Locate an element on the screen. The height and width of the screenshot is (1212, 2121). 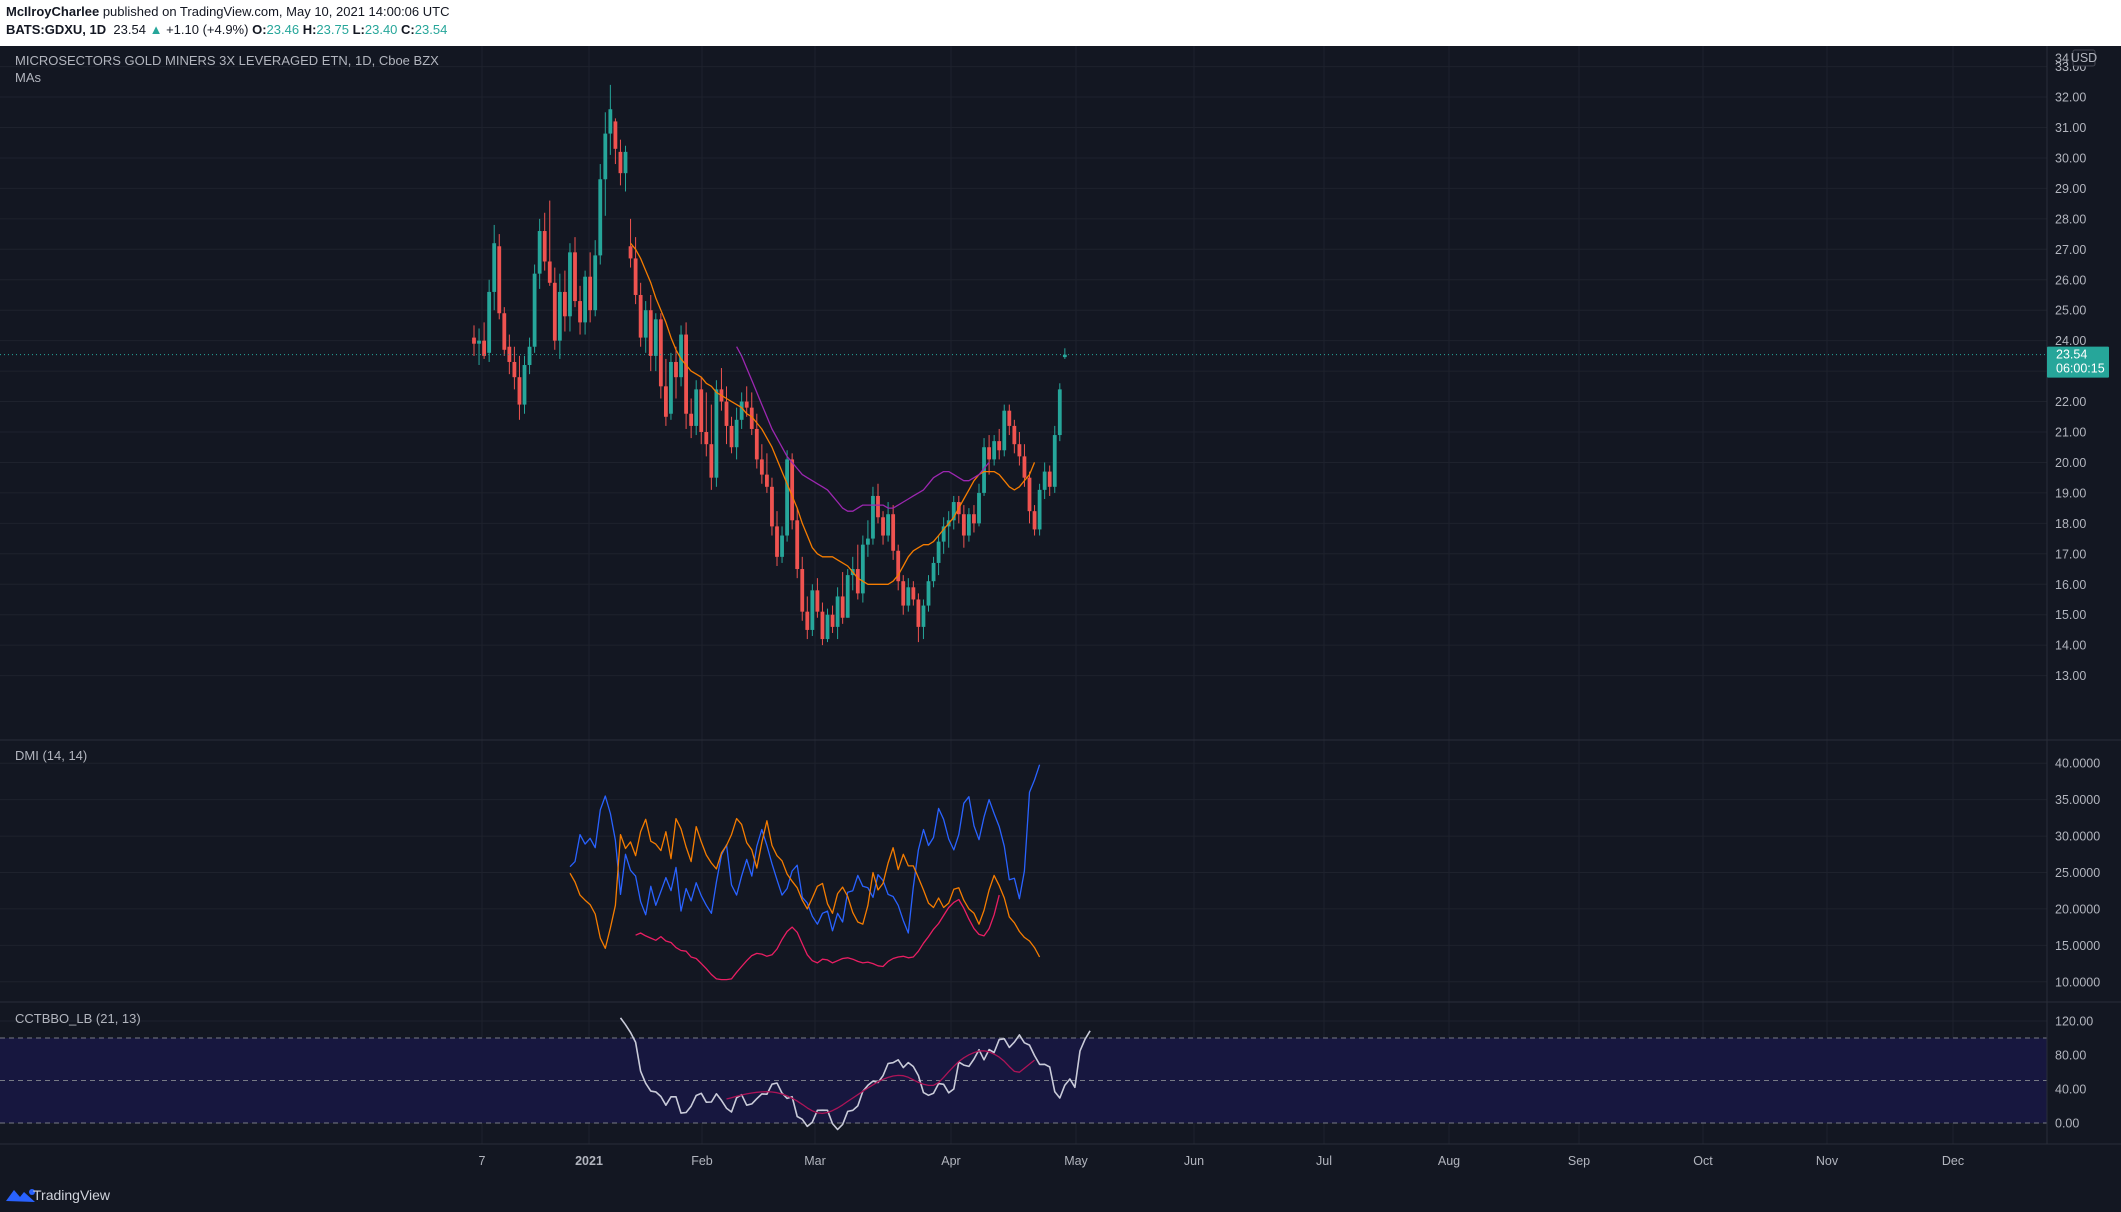
low-label: L: is located at coordinates (358, 29).